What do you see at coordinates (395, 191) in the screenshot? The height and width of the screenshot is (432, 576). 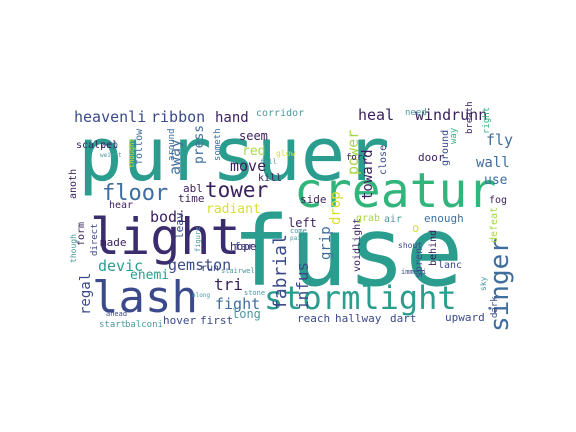 I see `word-creatur: creatur` at bounding box center [395, 191].